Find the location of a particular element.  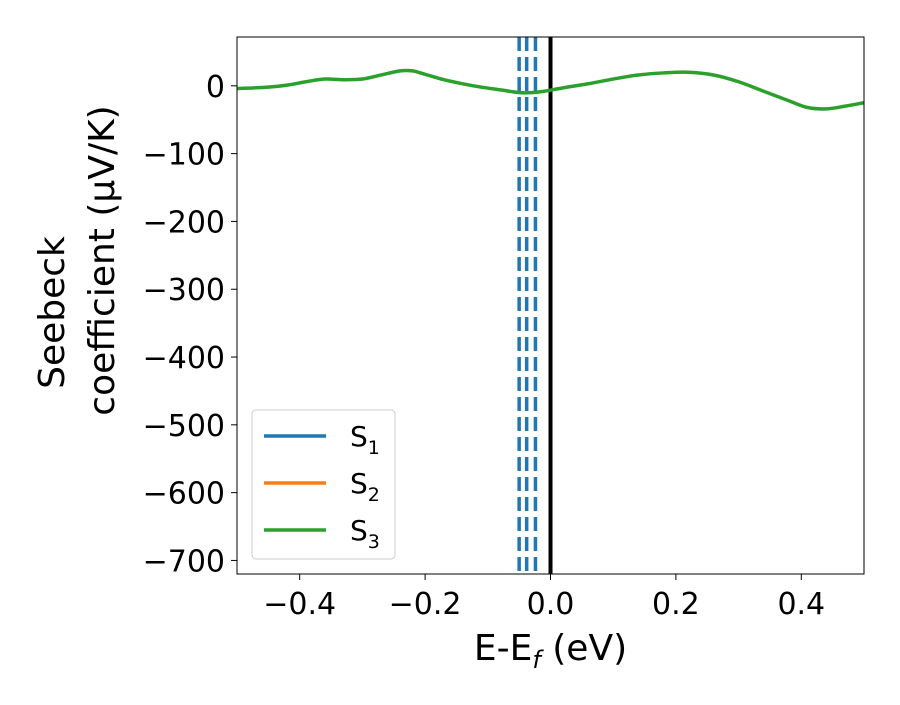

x-axis-label-main: E-E is located at coordinates (503, 648).